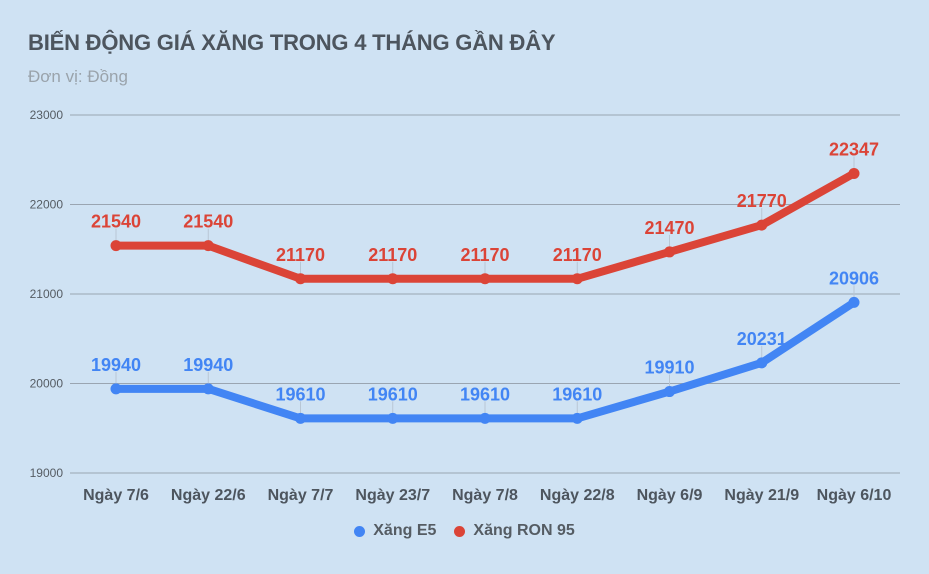  Describe the element at coordinates (669, 228) in the screenshot. I see `data-label: 21470` at that location.